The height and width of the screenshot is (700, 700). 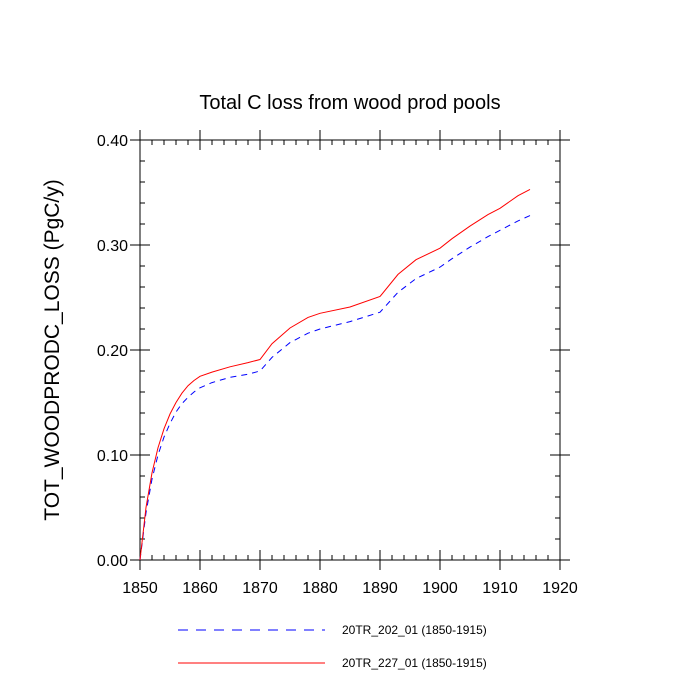 What do you see at coordinates (112, 561) in the screenshot?
I see `y-tick-label: 0.00` at bounding box center [112, 561].